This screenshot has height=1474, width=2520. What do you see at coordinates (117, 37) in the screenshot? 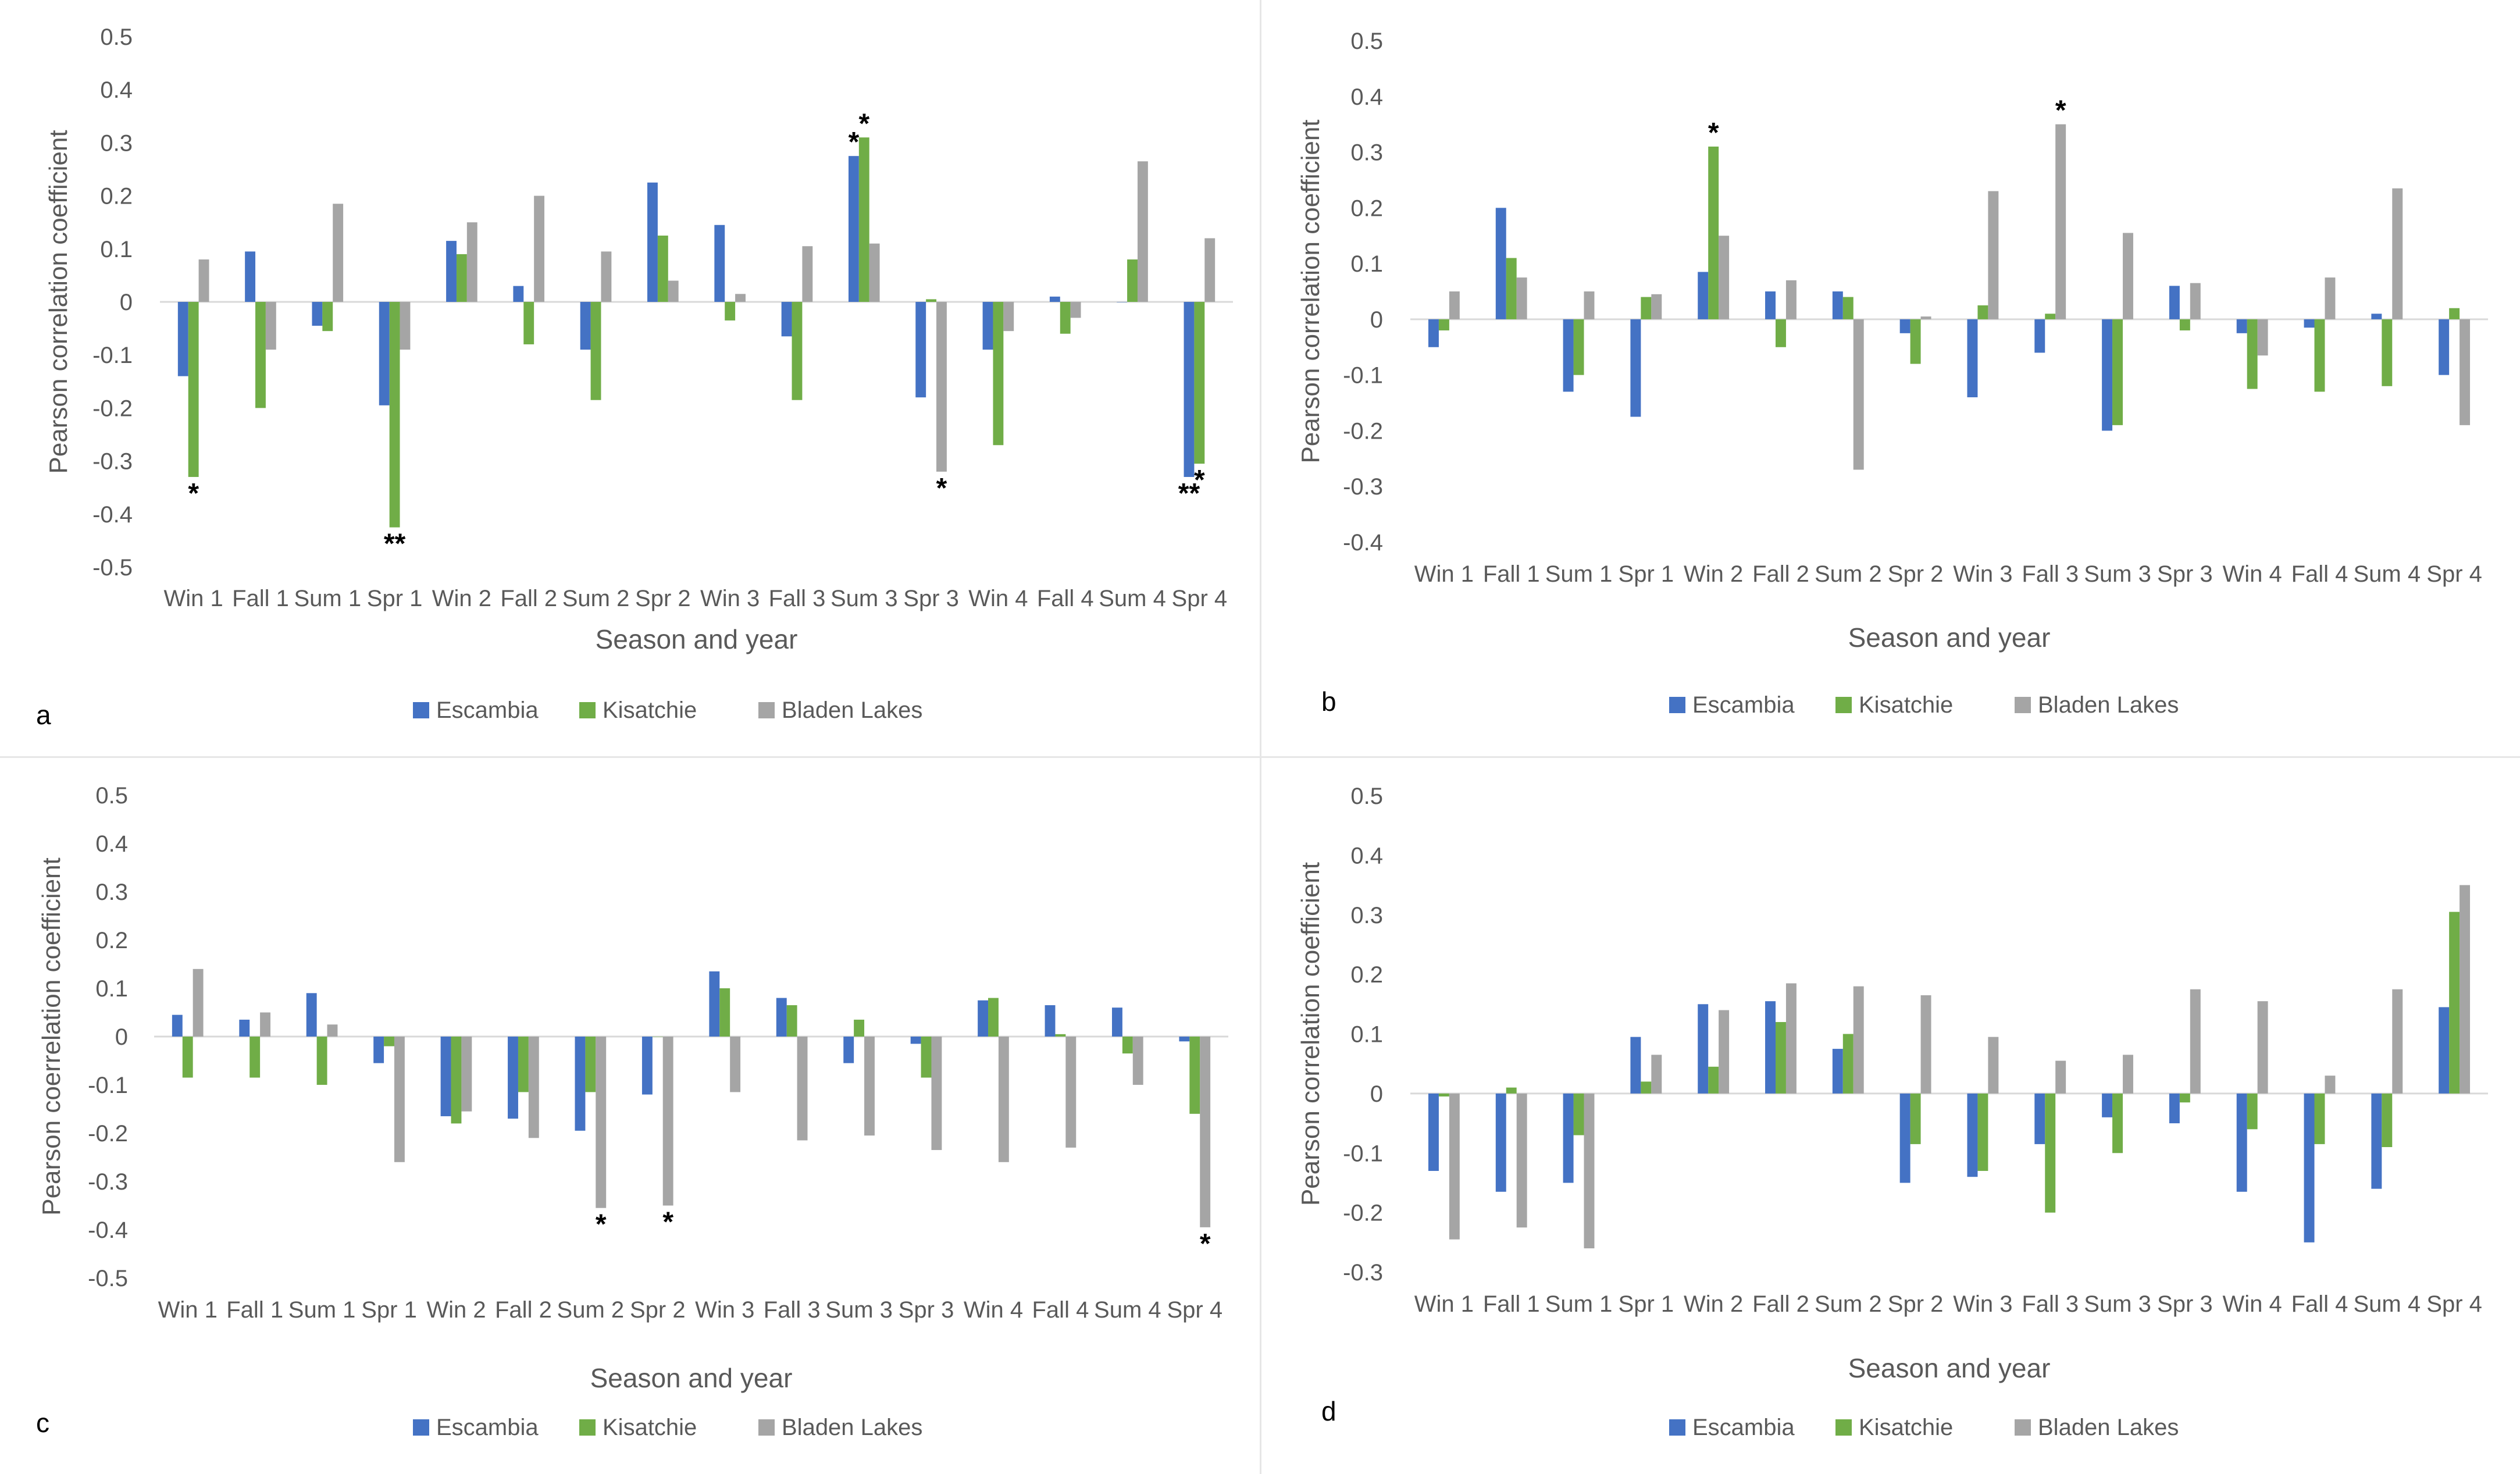
I see `y-tick-label: 0.5` at bounding box center [117, 37].